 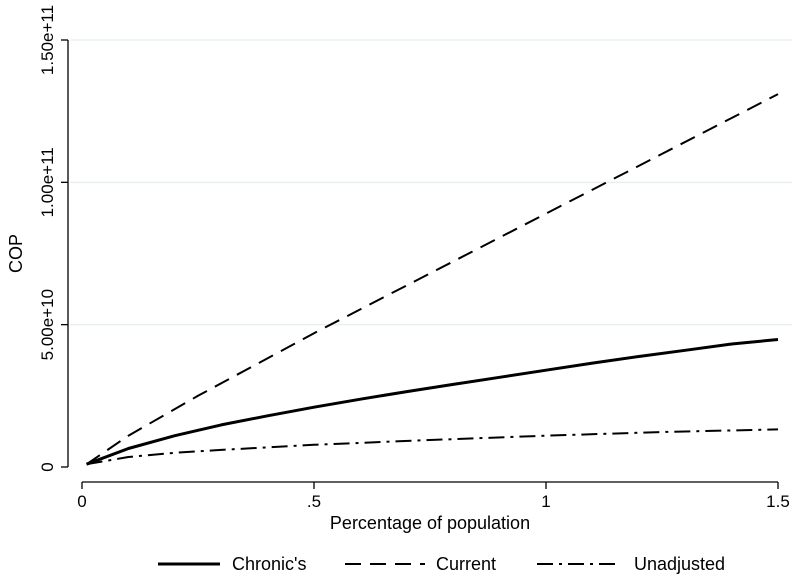 I want to click on x-tick-label-1: .5, so click(x=314, y=501).